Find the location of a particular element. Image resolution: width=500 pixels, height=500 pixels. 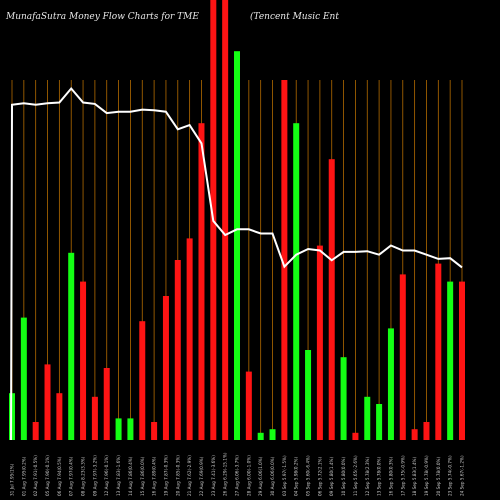

chart-title: MunafaSutra Money Flow Charts for TME is located at coordinates (102, 17).